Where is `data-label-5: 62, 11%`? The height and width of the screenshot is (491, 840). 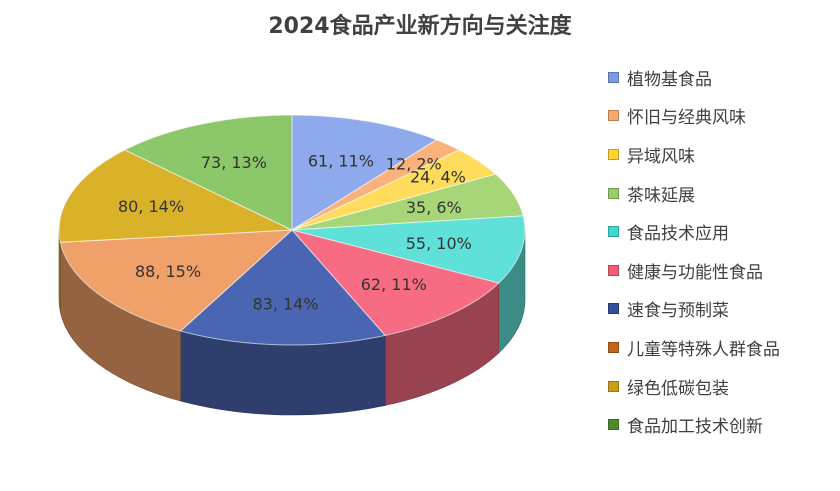
data-label-5: 62, 11% is located at coordinates (394, 284).